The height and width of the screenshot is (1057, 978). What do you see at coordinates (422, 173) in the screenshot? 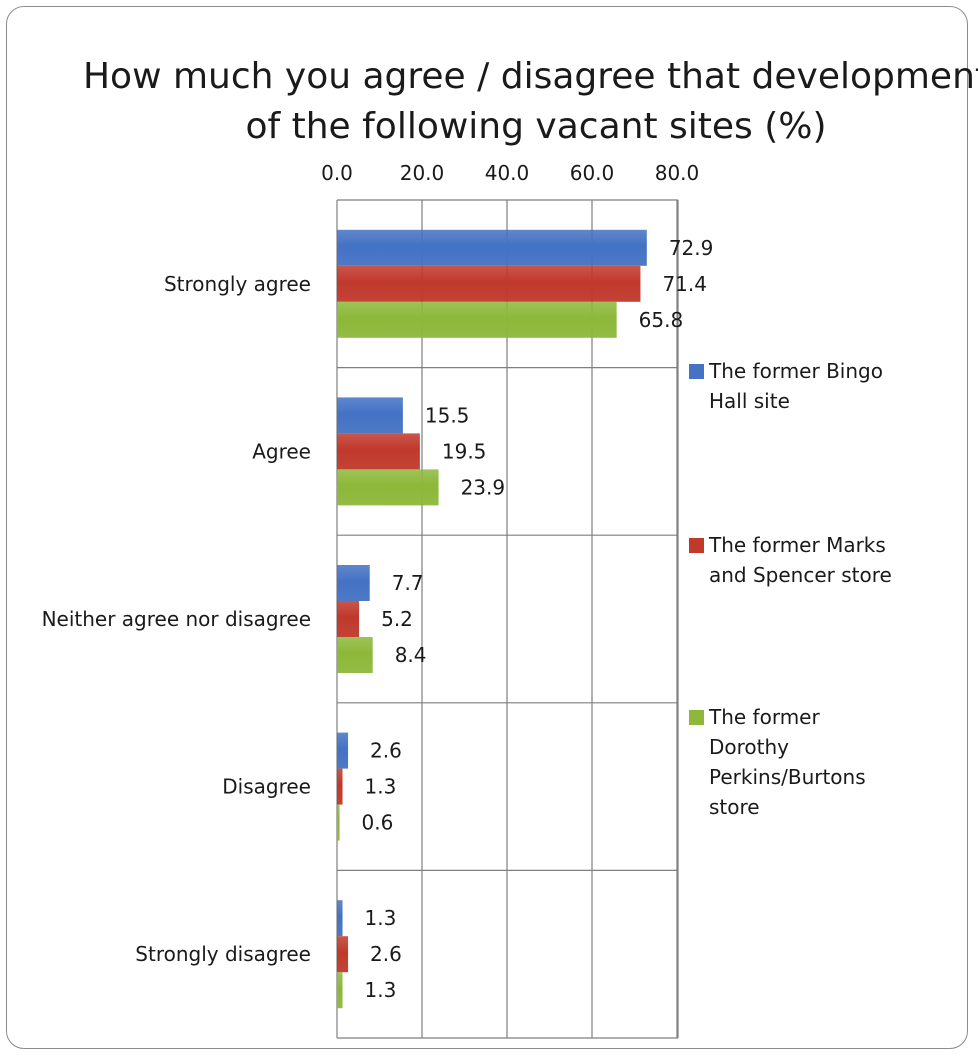
I see `x-tick-label-1: 20.0` at bounding box center [422, 173].